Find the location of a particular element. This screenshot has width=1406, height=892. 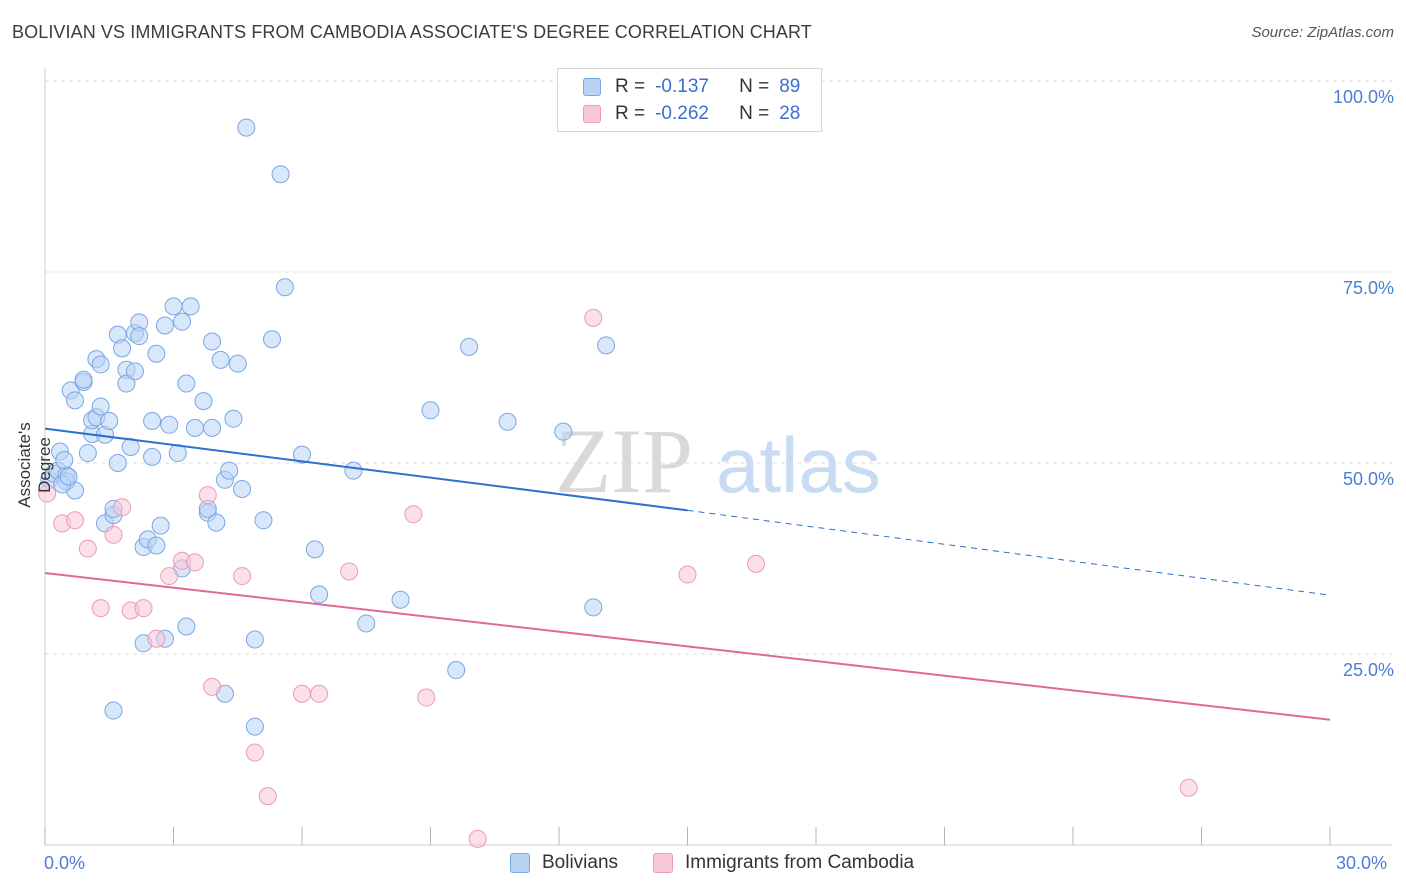

y-tick-100: 100.0% is located at coordinates (1363, 97).